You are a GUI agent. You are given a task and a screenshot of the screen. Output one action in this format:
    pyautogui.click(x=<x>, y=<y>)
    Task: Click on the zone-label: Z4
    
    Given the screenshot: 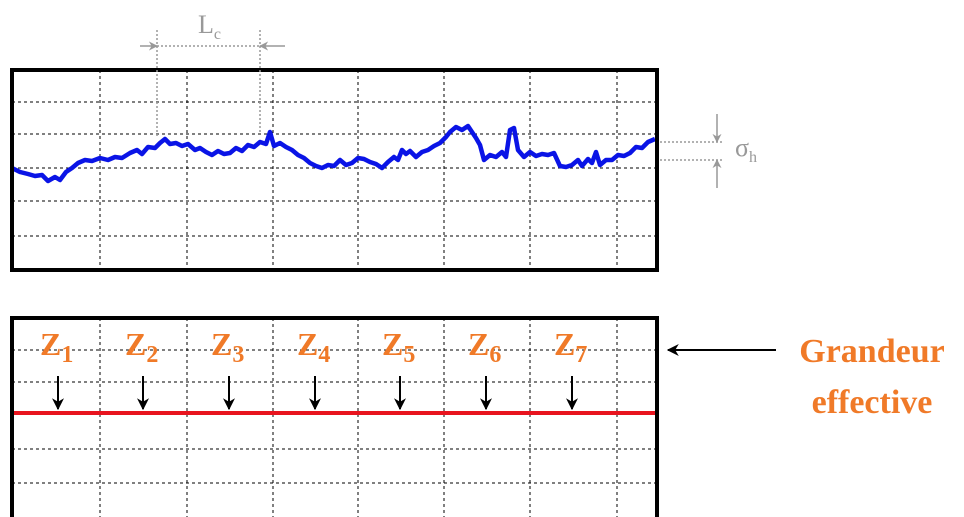 What is the action you would take?
    pyautogui.click(x=313, y=347)
    